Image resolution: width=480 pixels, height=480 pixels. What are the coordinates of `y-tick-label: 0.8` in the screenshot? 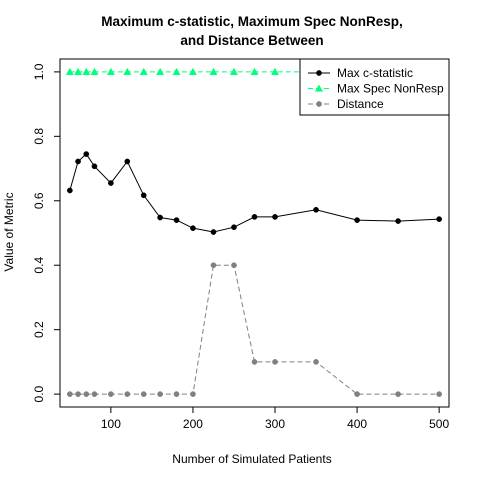 It's located at (39, 136).